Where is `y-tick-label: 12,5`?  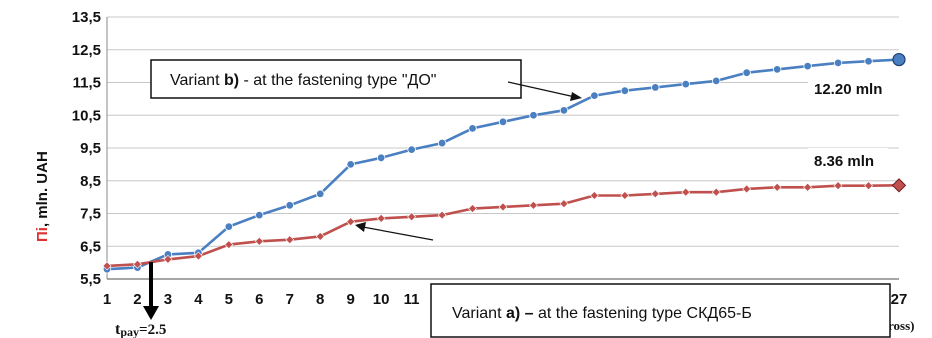 y-tick-label: 12,5 is located at coordinates (86, 50).